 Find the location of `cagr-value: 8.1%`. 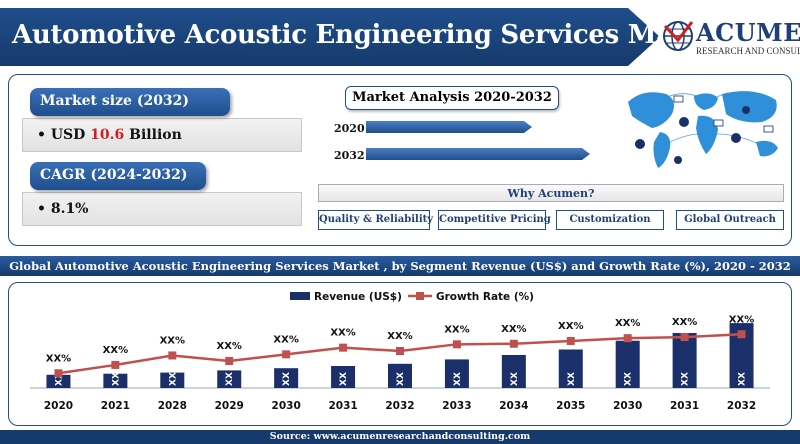

cagr-value: 8.1% is located at coordinates (69, 209).